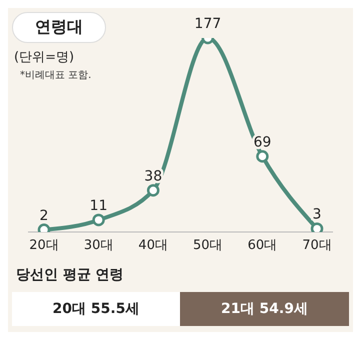 This screenshot has height=340, width=361. I want to click on chart-title: 연령대, so click(59, 27).